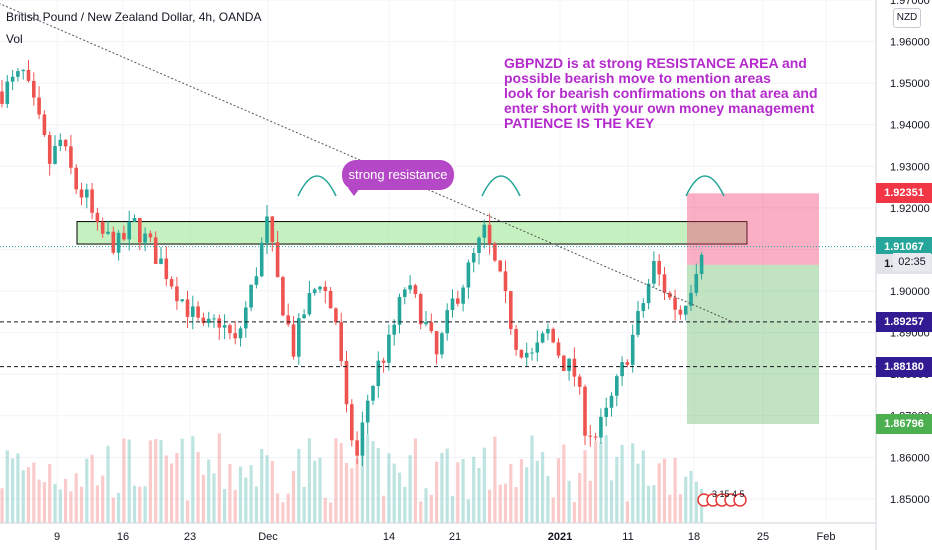 This screenshot has height=550, width=932. I want to click on y-tick-label: 1.93000, so click(910, 167).